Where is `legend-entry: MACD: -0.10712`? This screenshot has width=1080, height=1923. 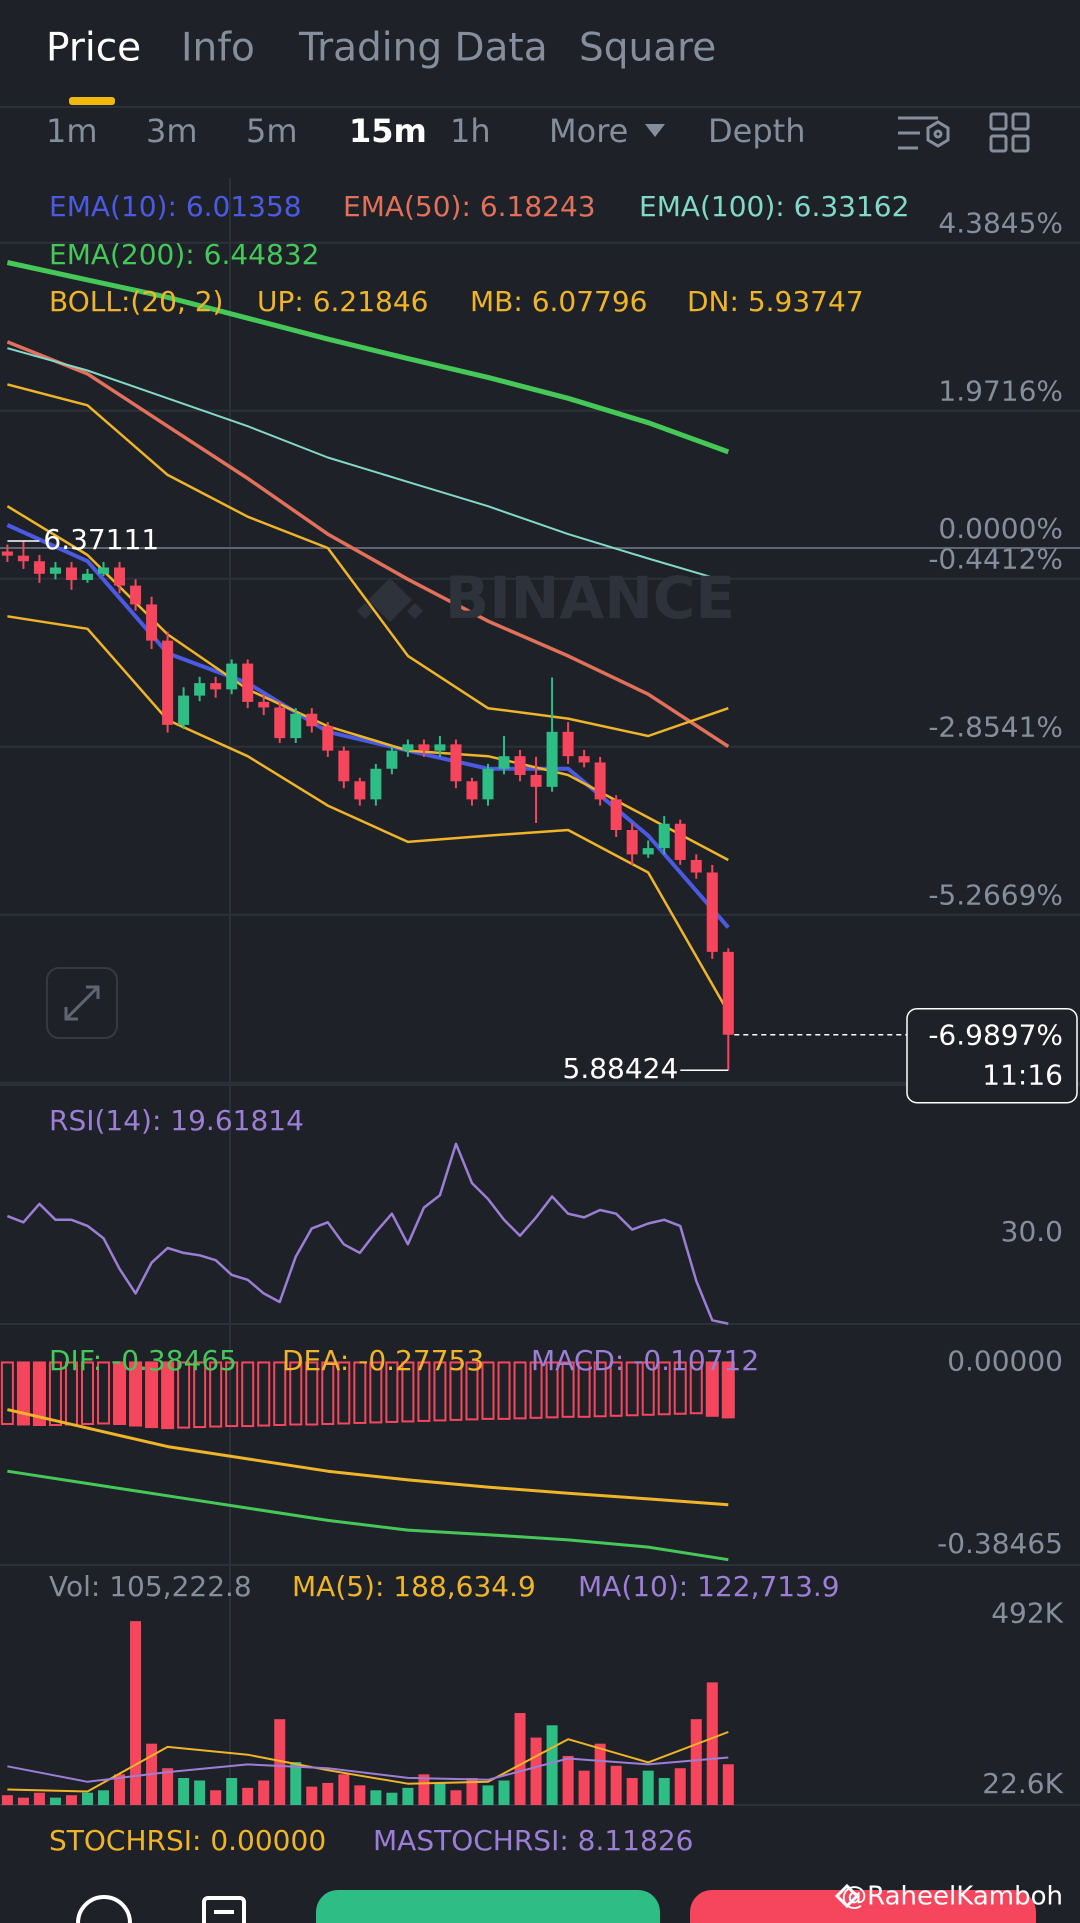
legend-entry: MACD: -0.10712 is located at coordinates (645, 1360).